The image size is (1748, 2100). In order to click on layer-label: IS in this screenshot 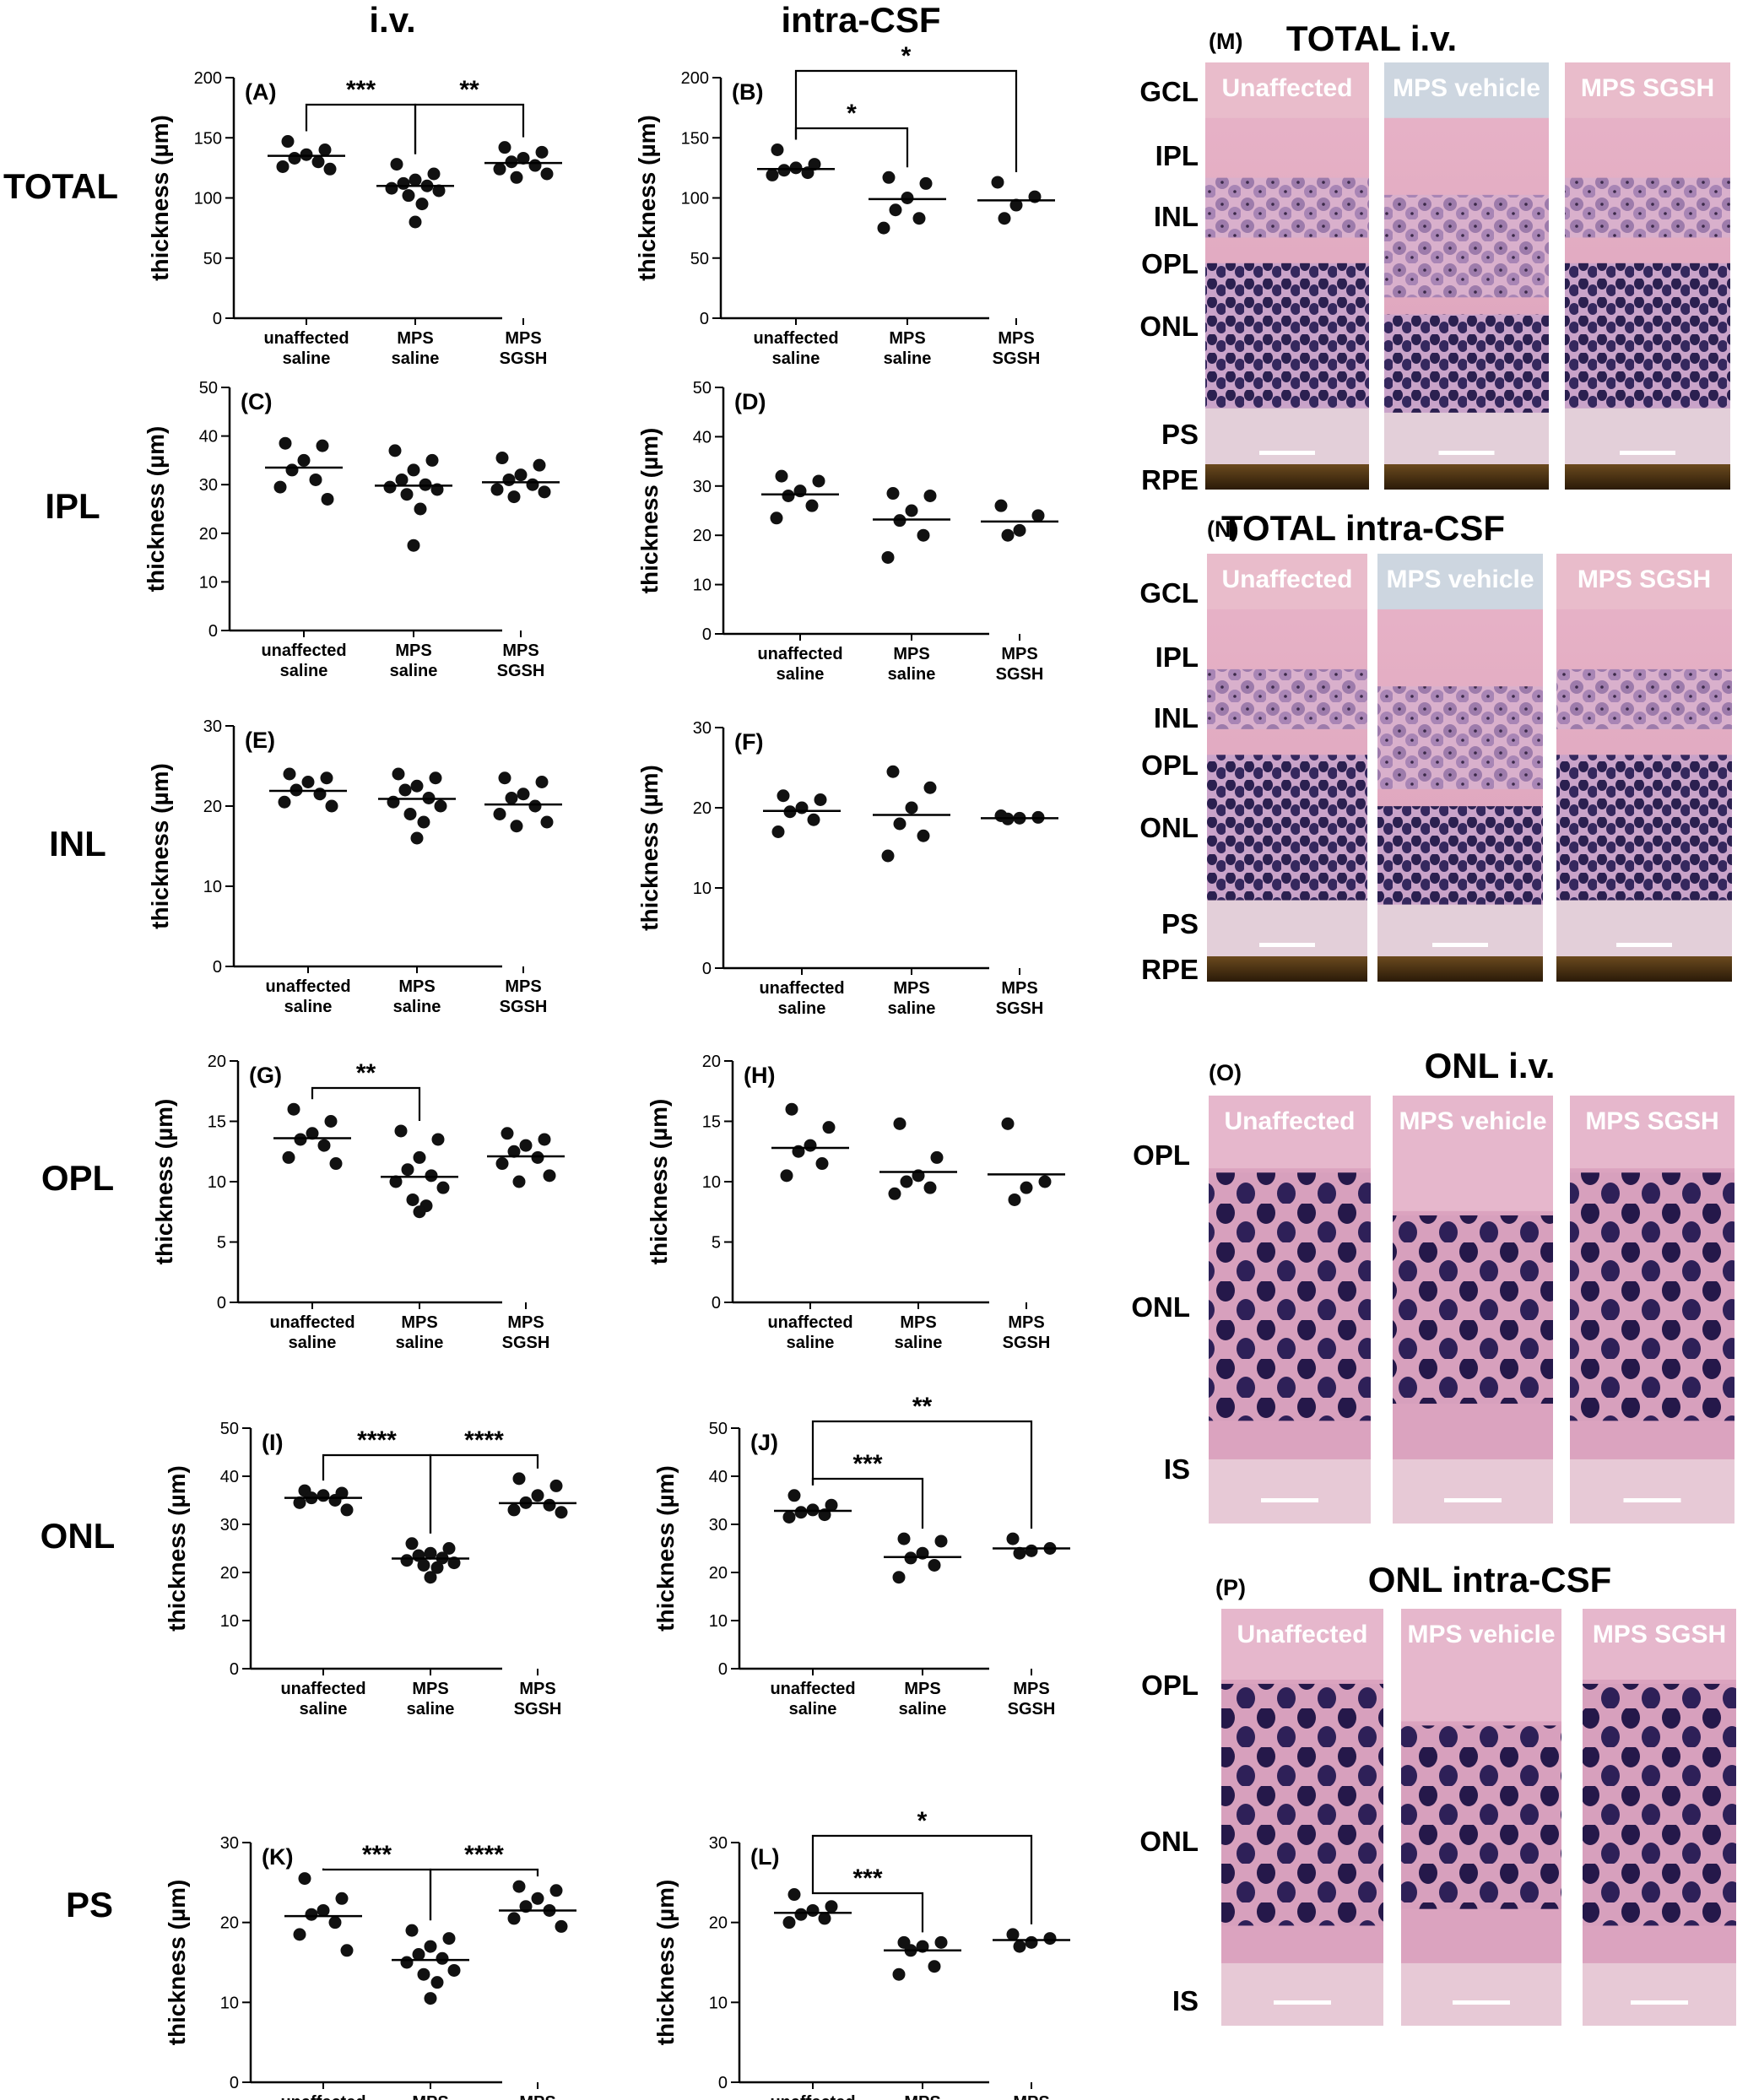, I will do `click(1185, 2000)`.